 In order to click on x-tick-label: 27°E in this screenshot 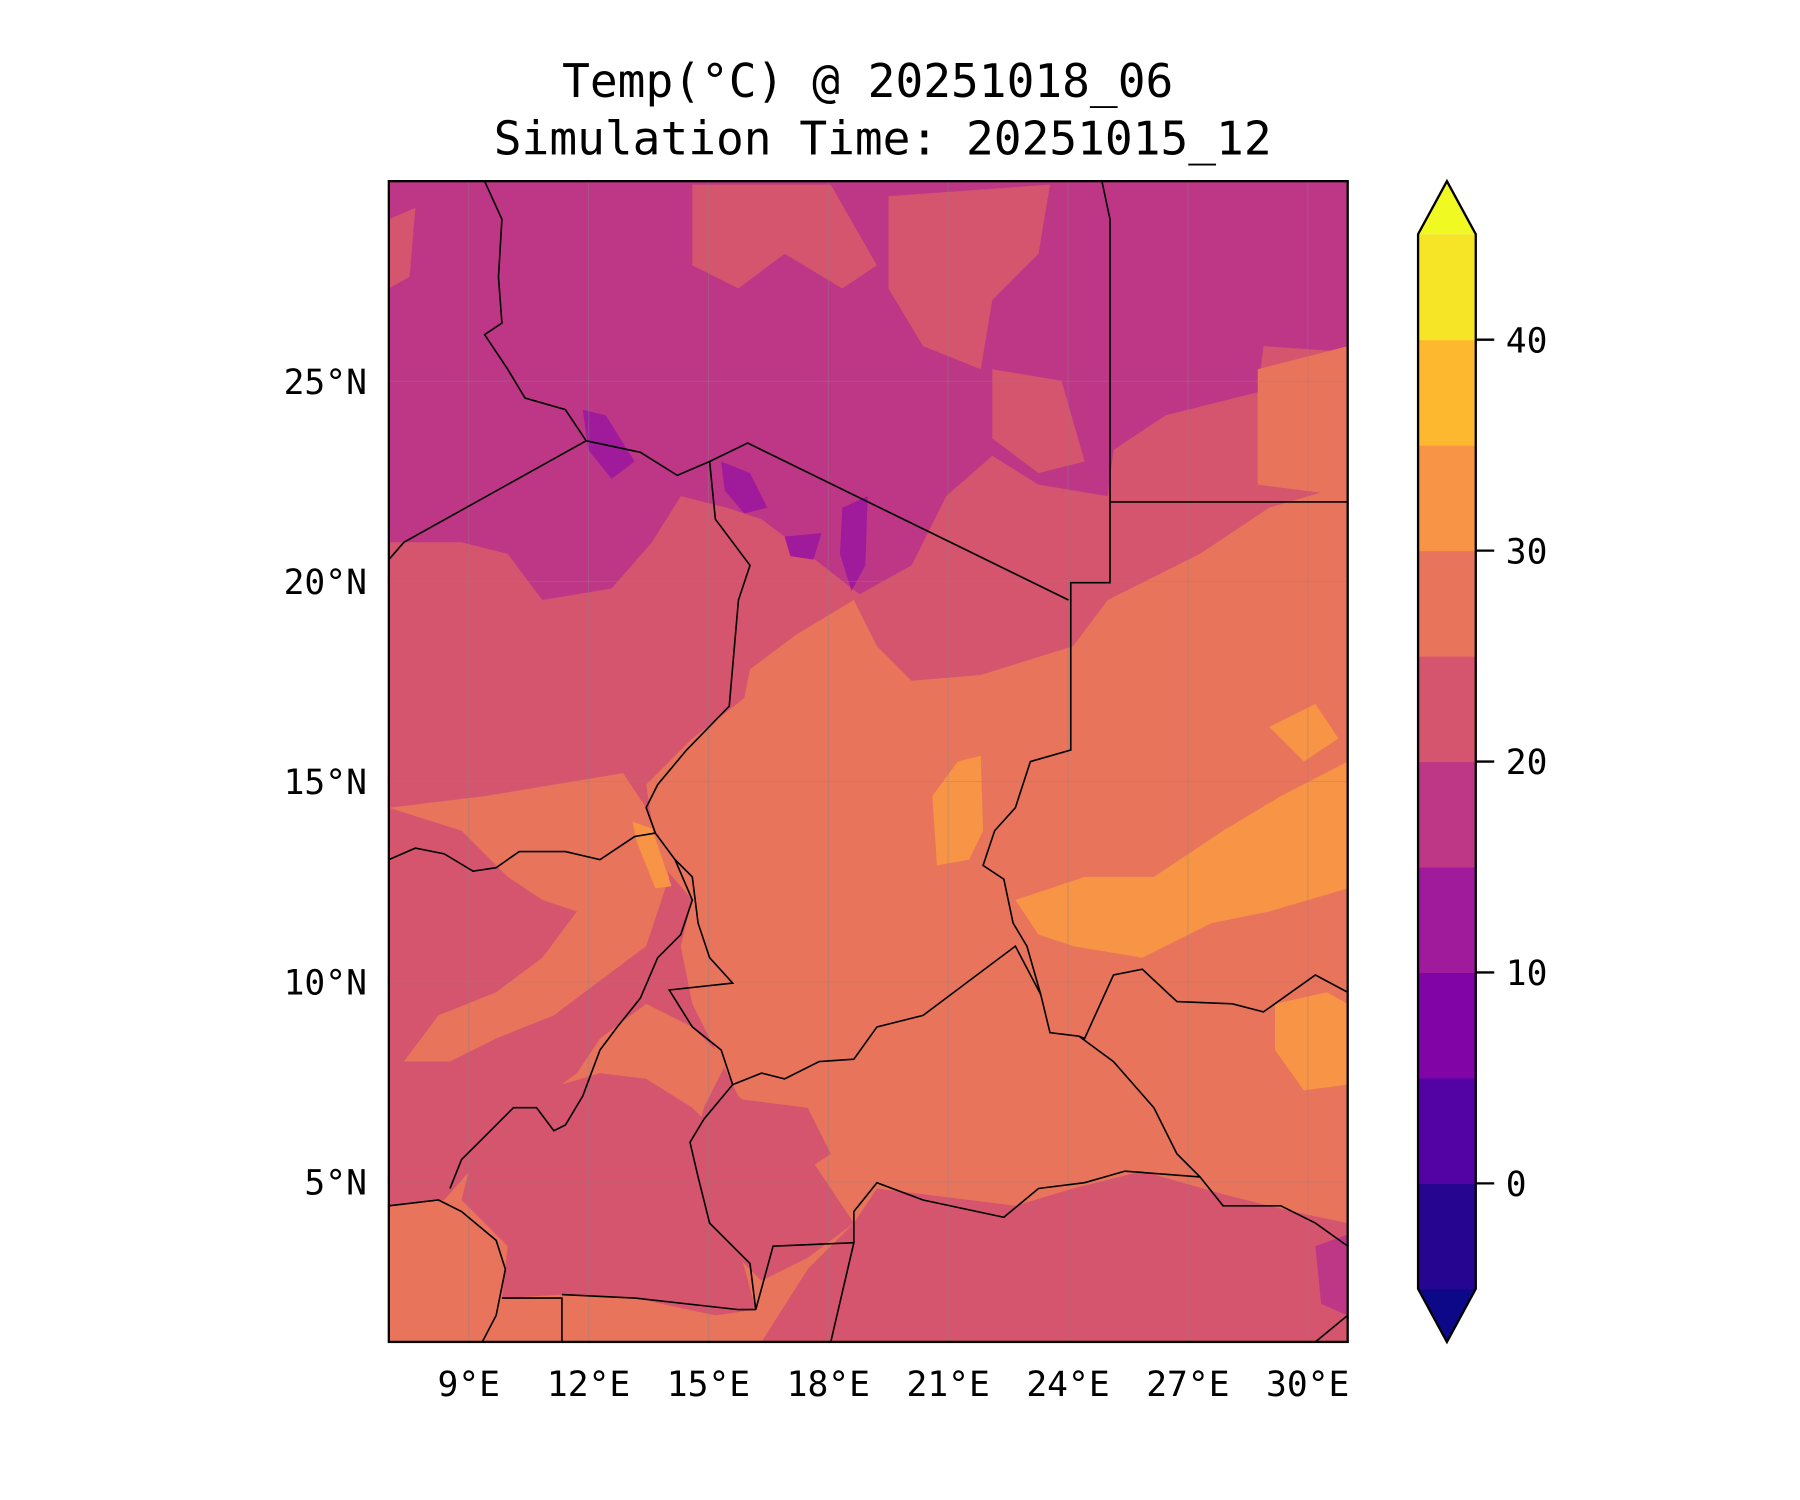, I will do `click(1187, 1385)`.